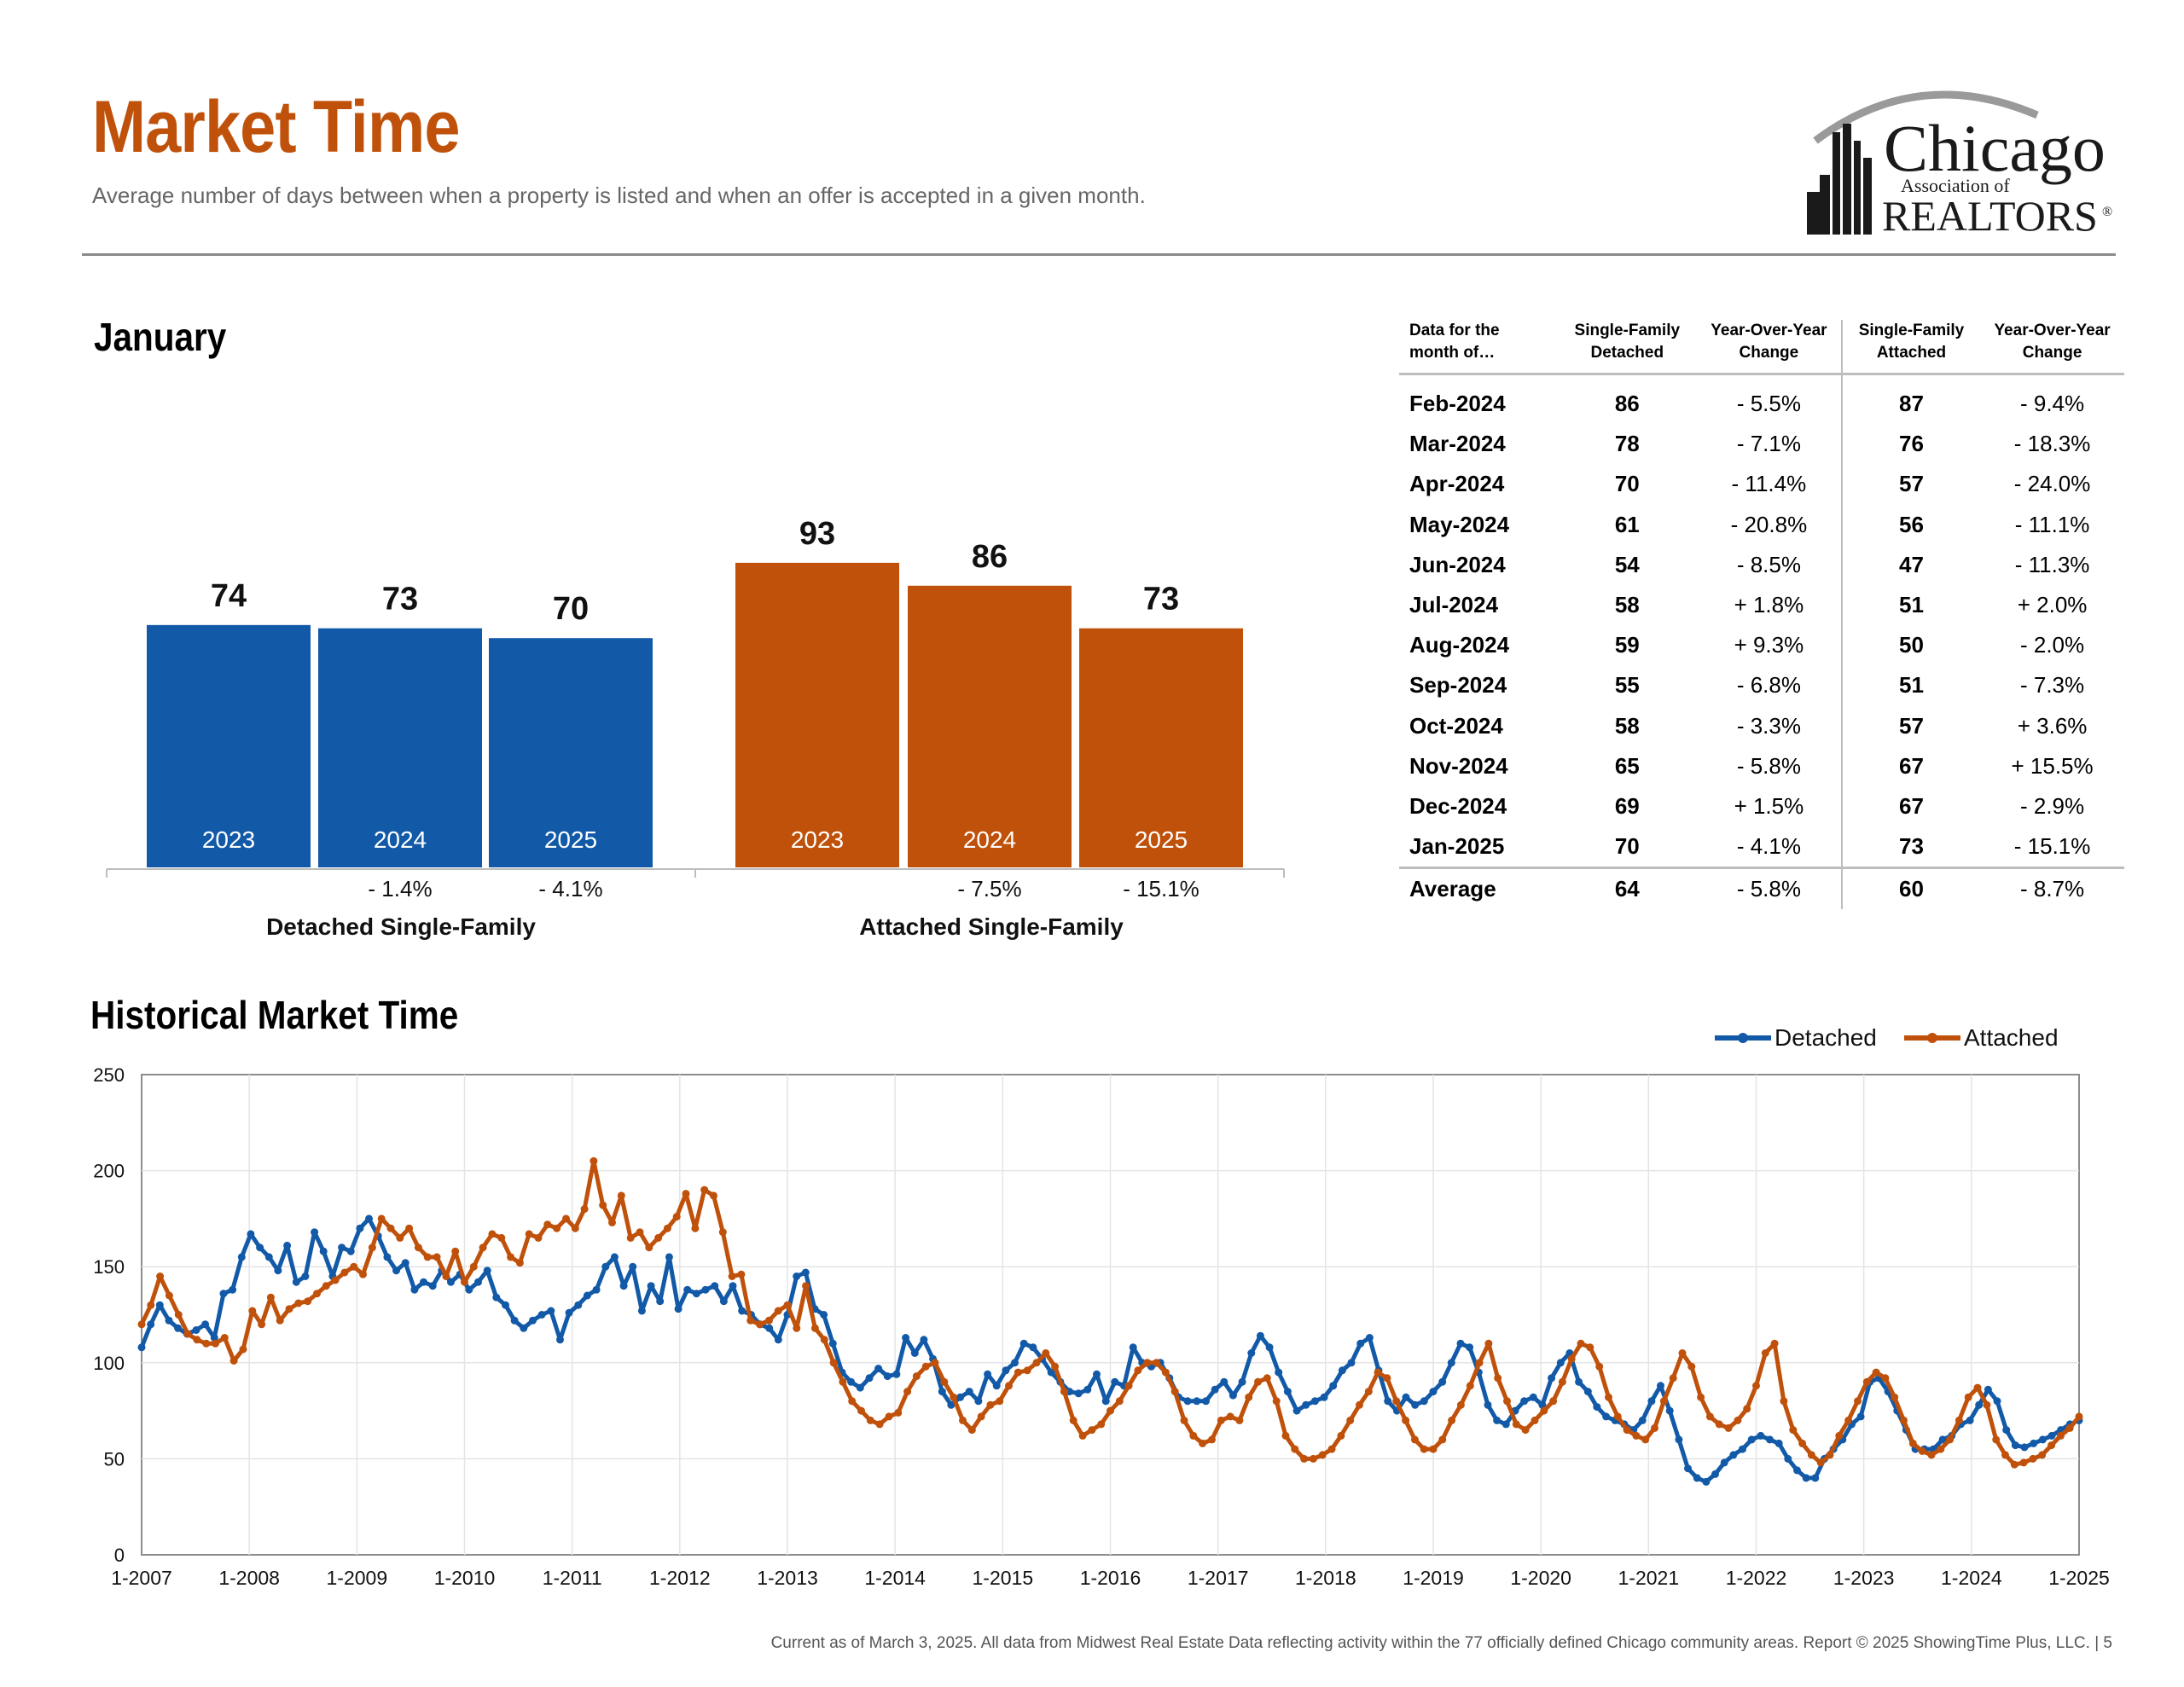 This screenshot has height=1687, width=2184. What do you see at coordinates (1433, 1578) in the screenshot?
I see `x-tick-label: 1-2019` at bounding box center [1433, 1578].